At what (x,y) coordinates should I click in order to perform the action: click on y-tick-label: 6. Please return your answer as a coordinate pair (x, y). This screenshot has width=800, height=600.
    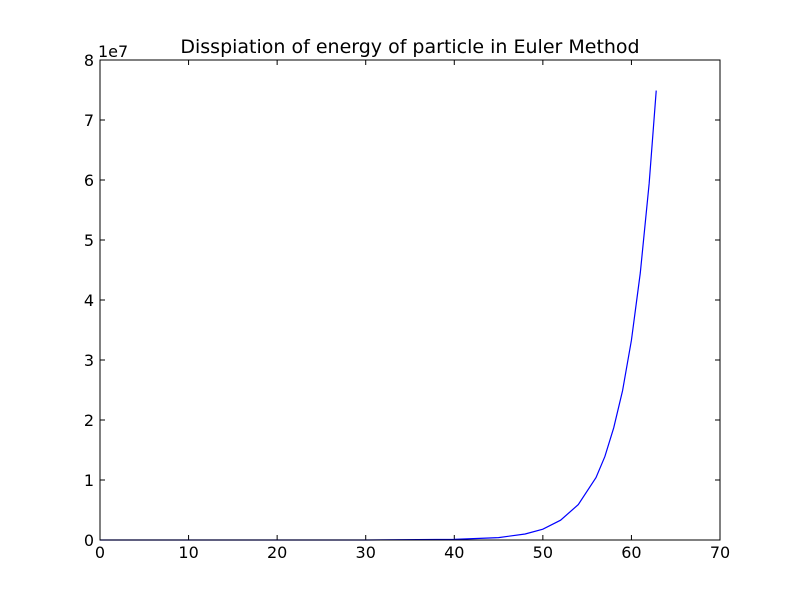
    Looking at the image, I should click on (89, 180).